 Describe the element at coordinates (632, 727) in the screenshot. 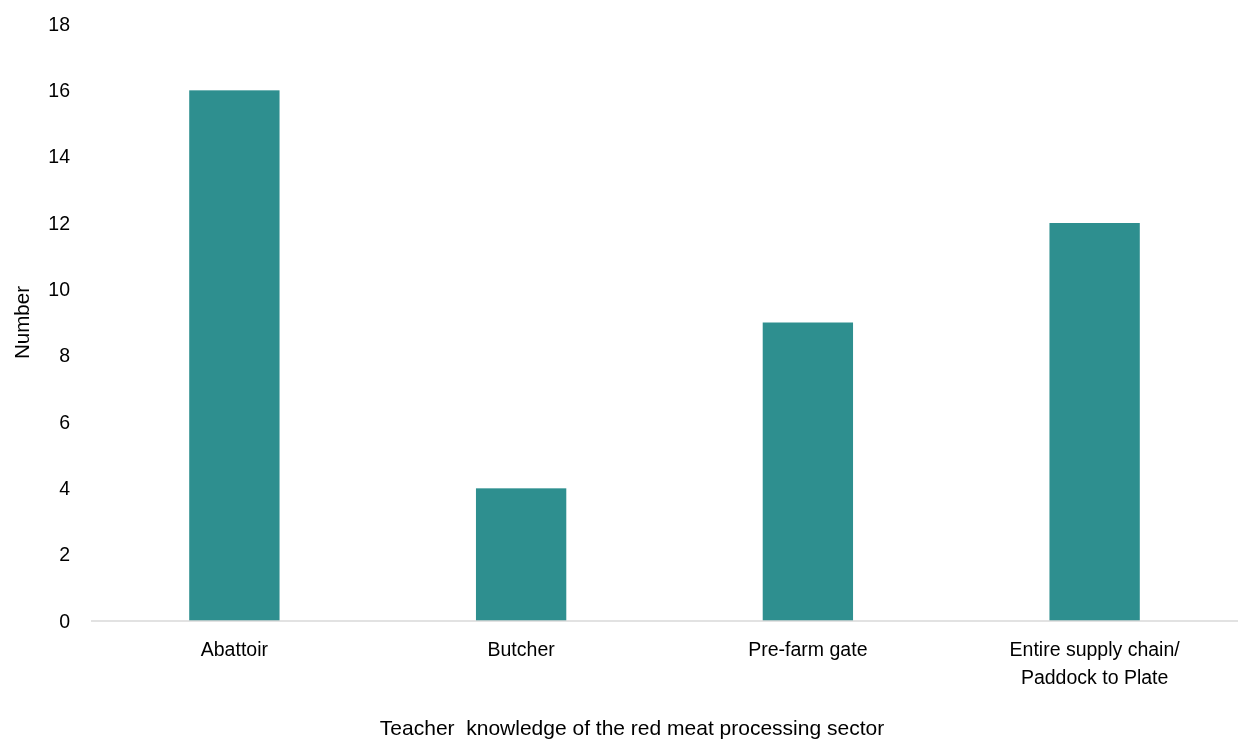

I see `x-axis-title: Teacher knowledge of the red meat processing sector` at that location.